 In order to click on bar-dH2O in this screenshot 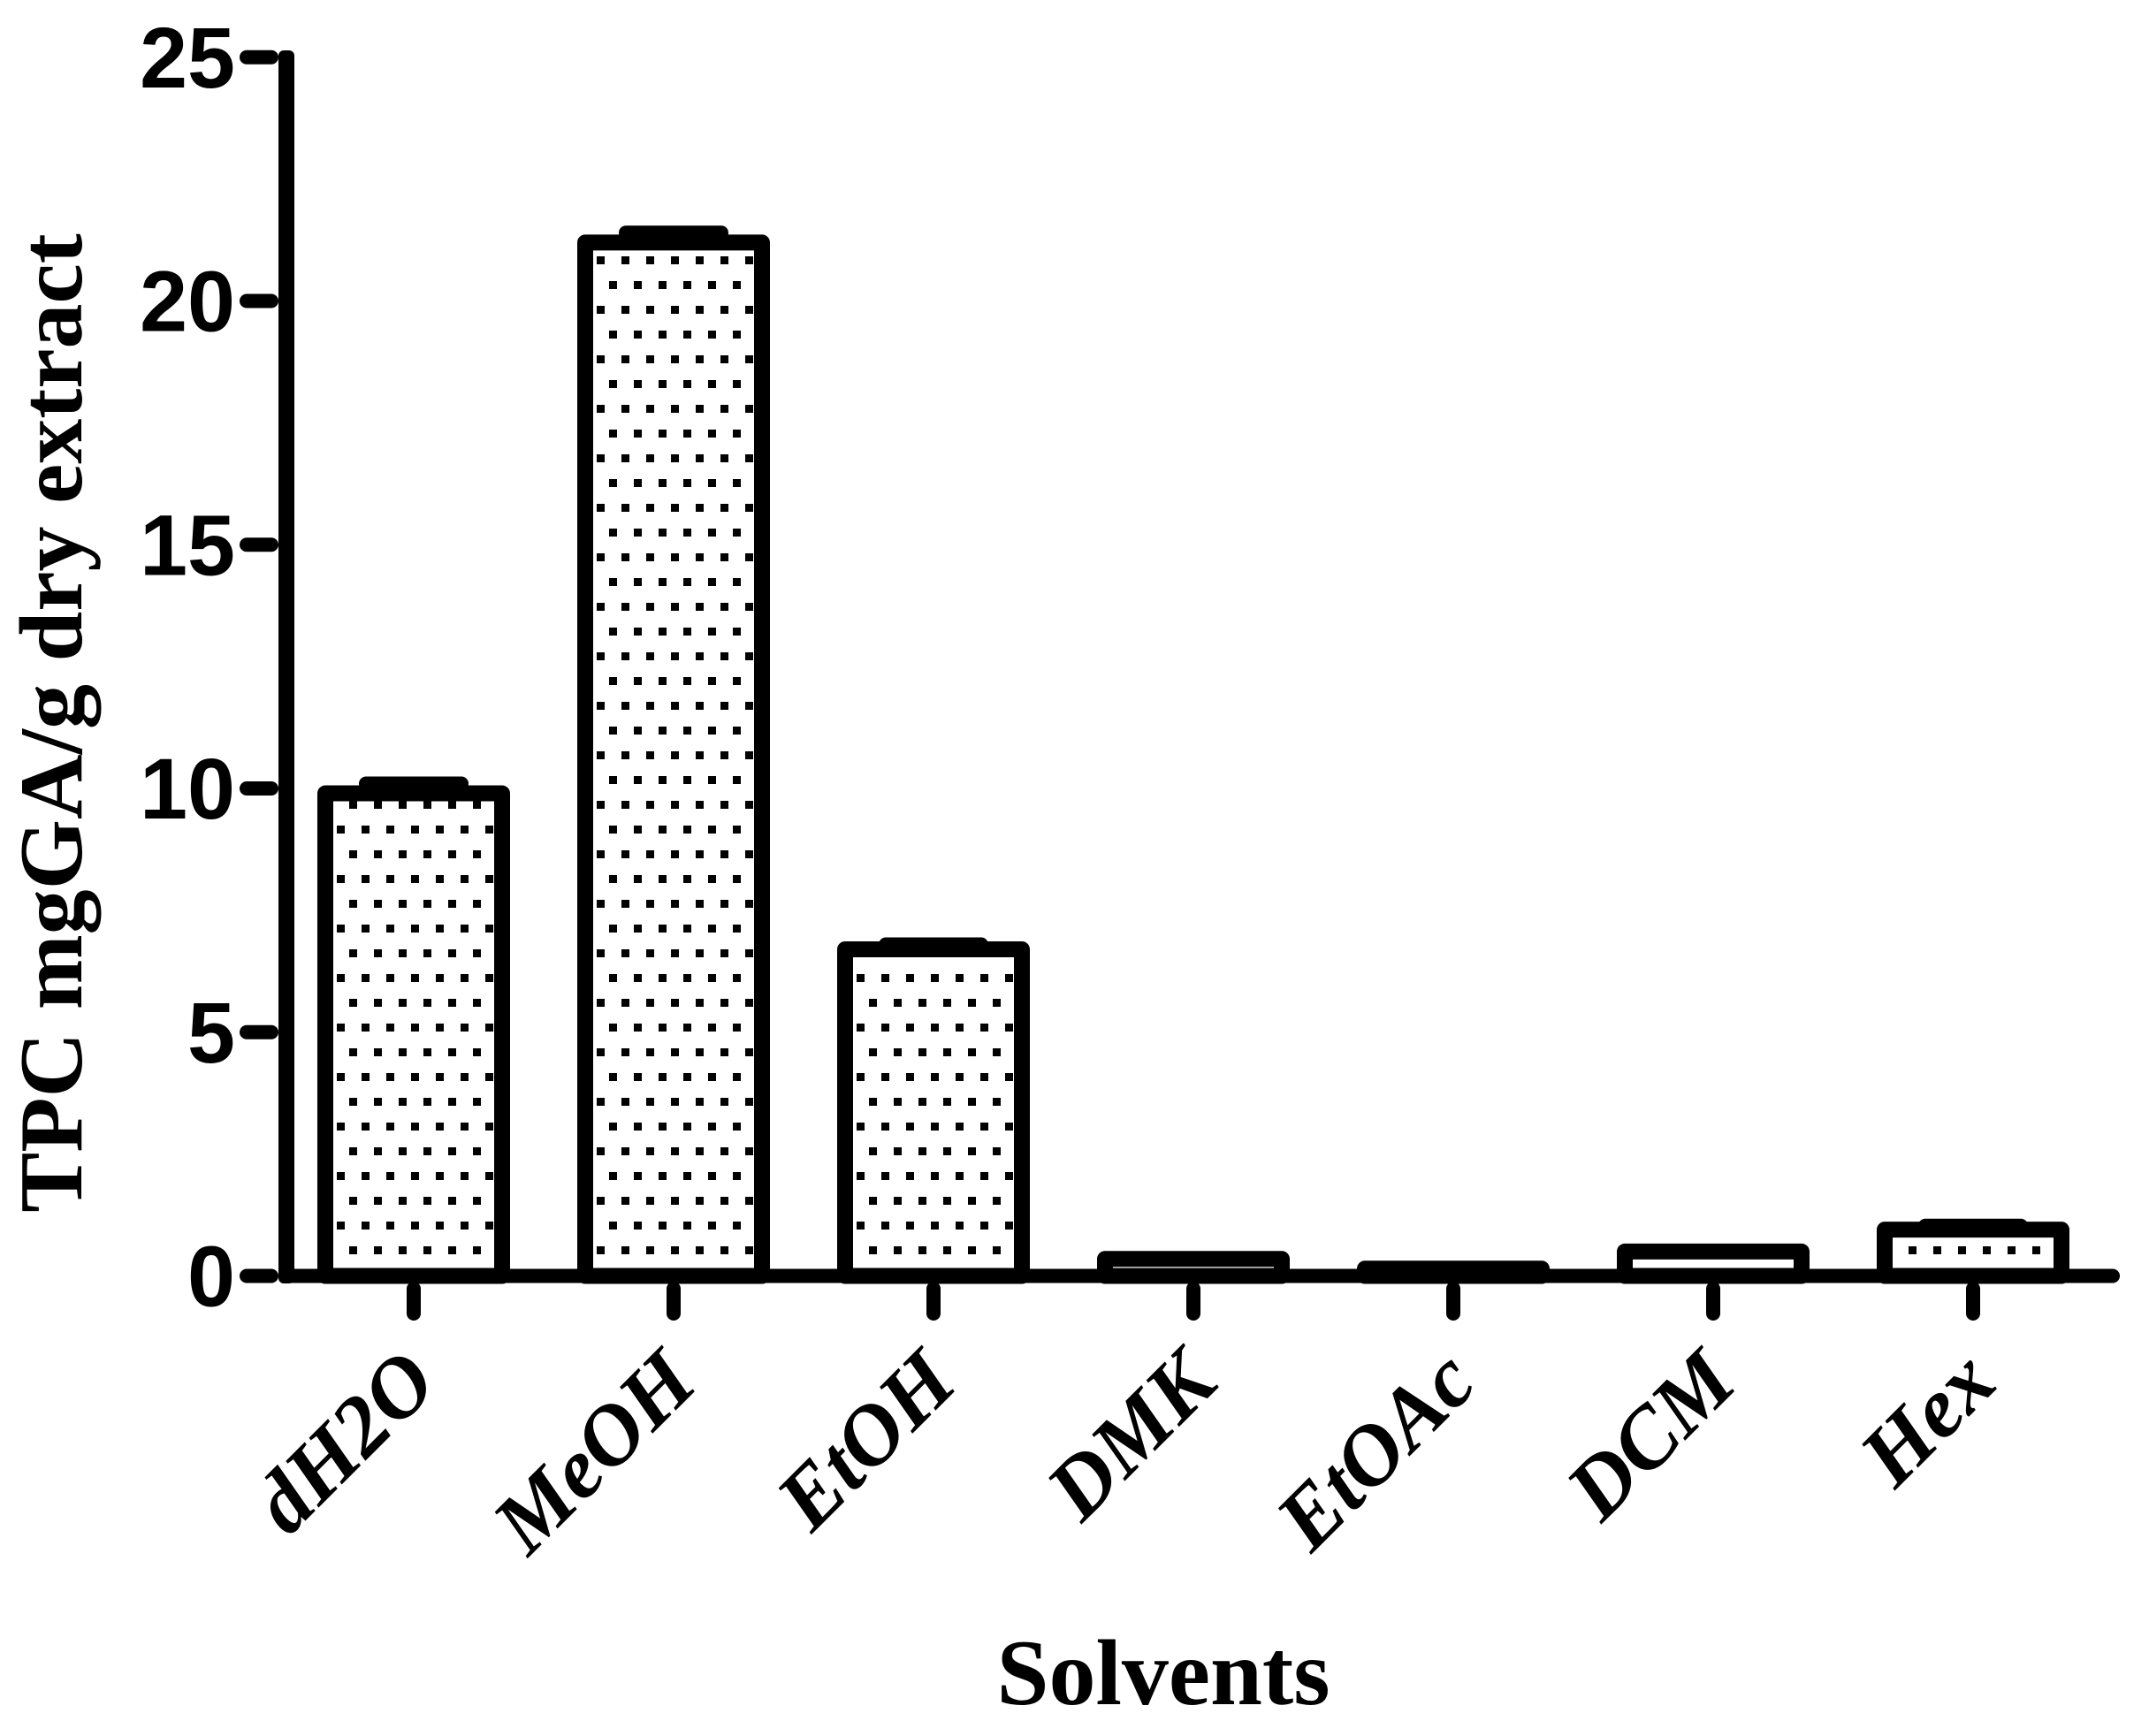, I will do `click(414, 1035)`.